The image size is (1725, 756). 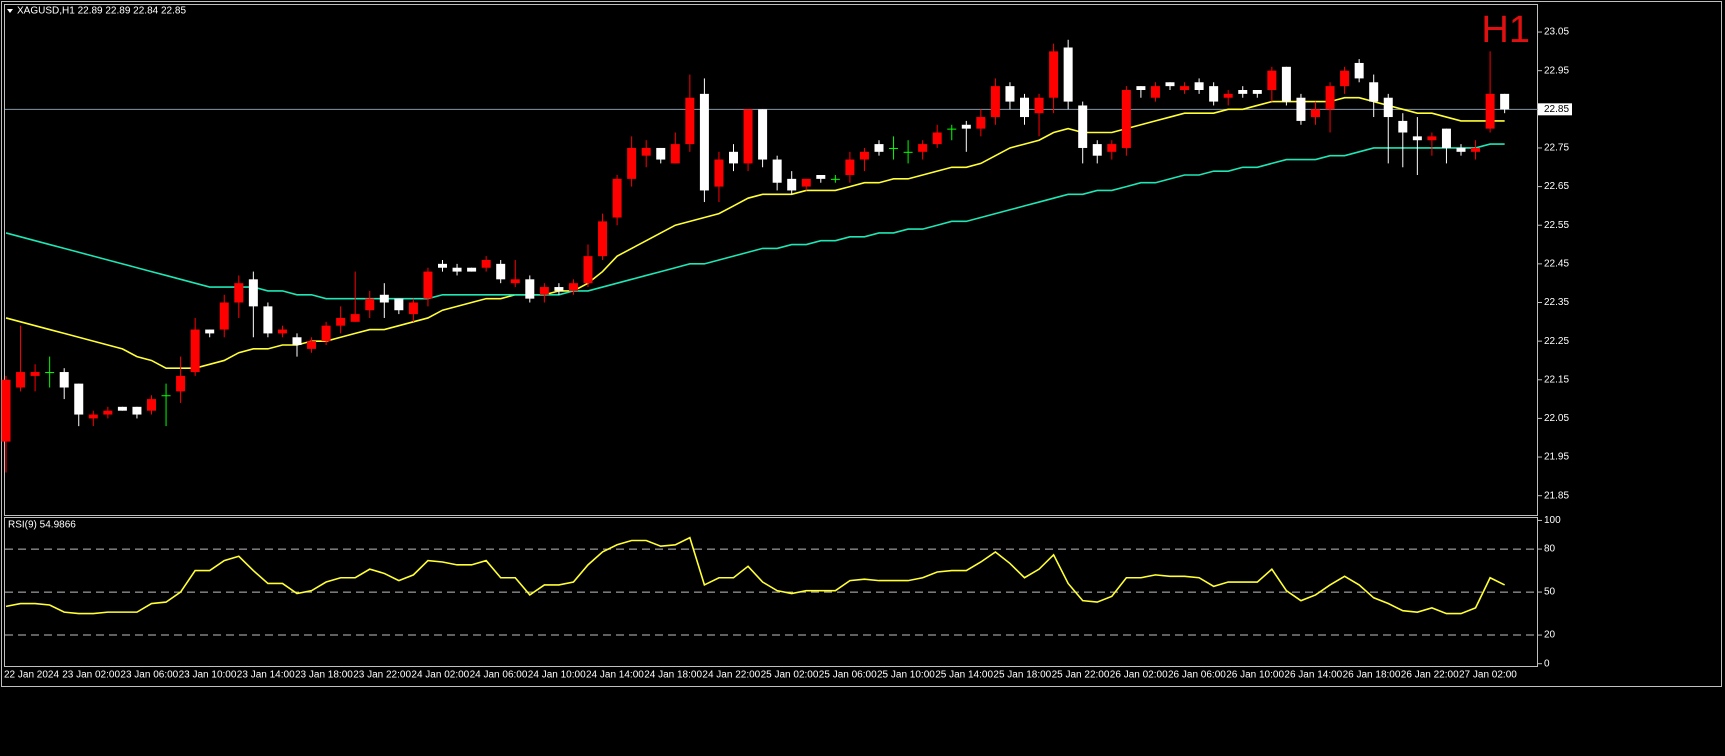 I want to click on x-tick-label: 23 Jan 10:00, so click(x=208, y=675).